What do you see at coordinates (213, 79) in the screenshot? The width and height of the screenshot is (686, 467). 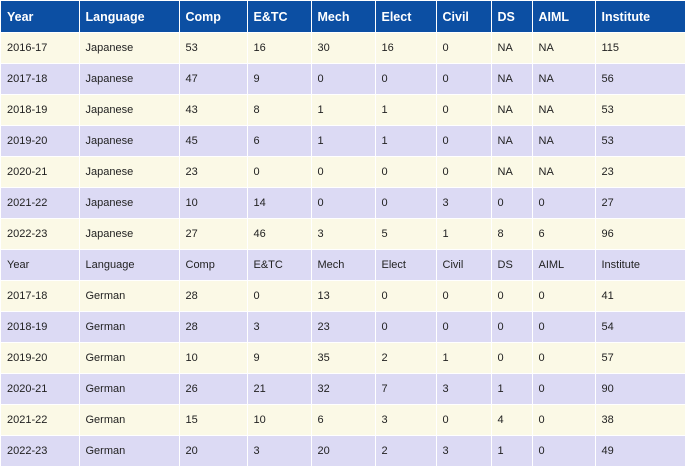 I see `table-cell: 47` at bounding box center [213, 79].